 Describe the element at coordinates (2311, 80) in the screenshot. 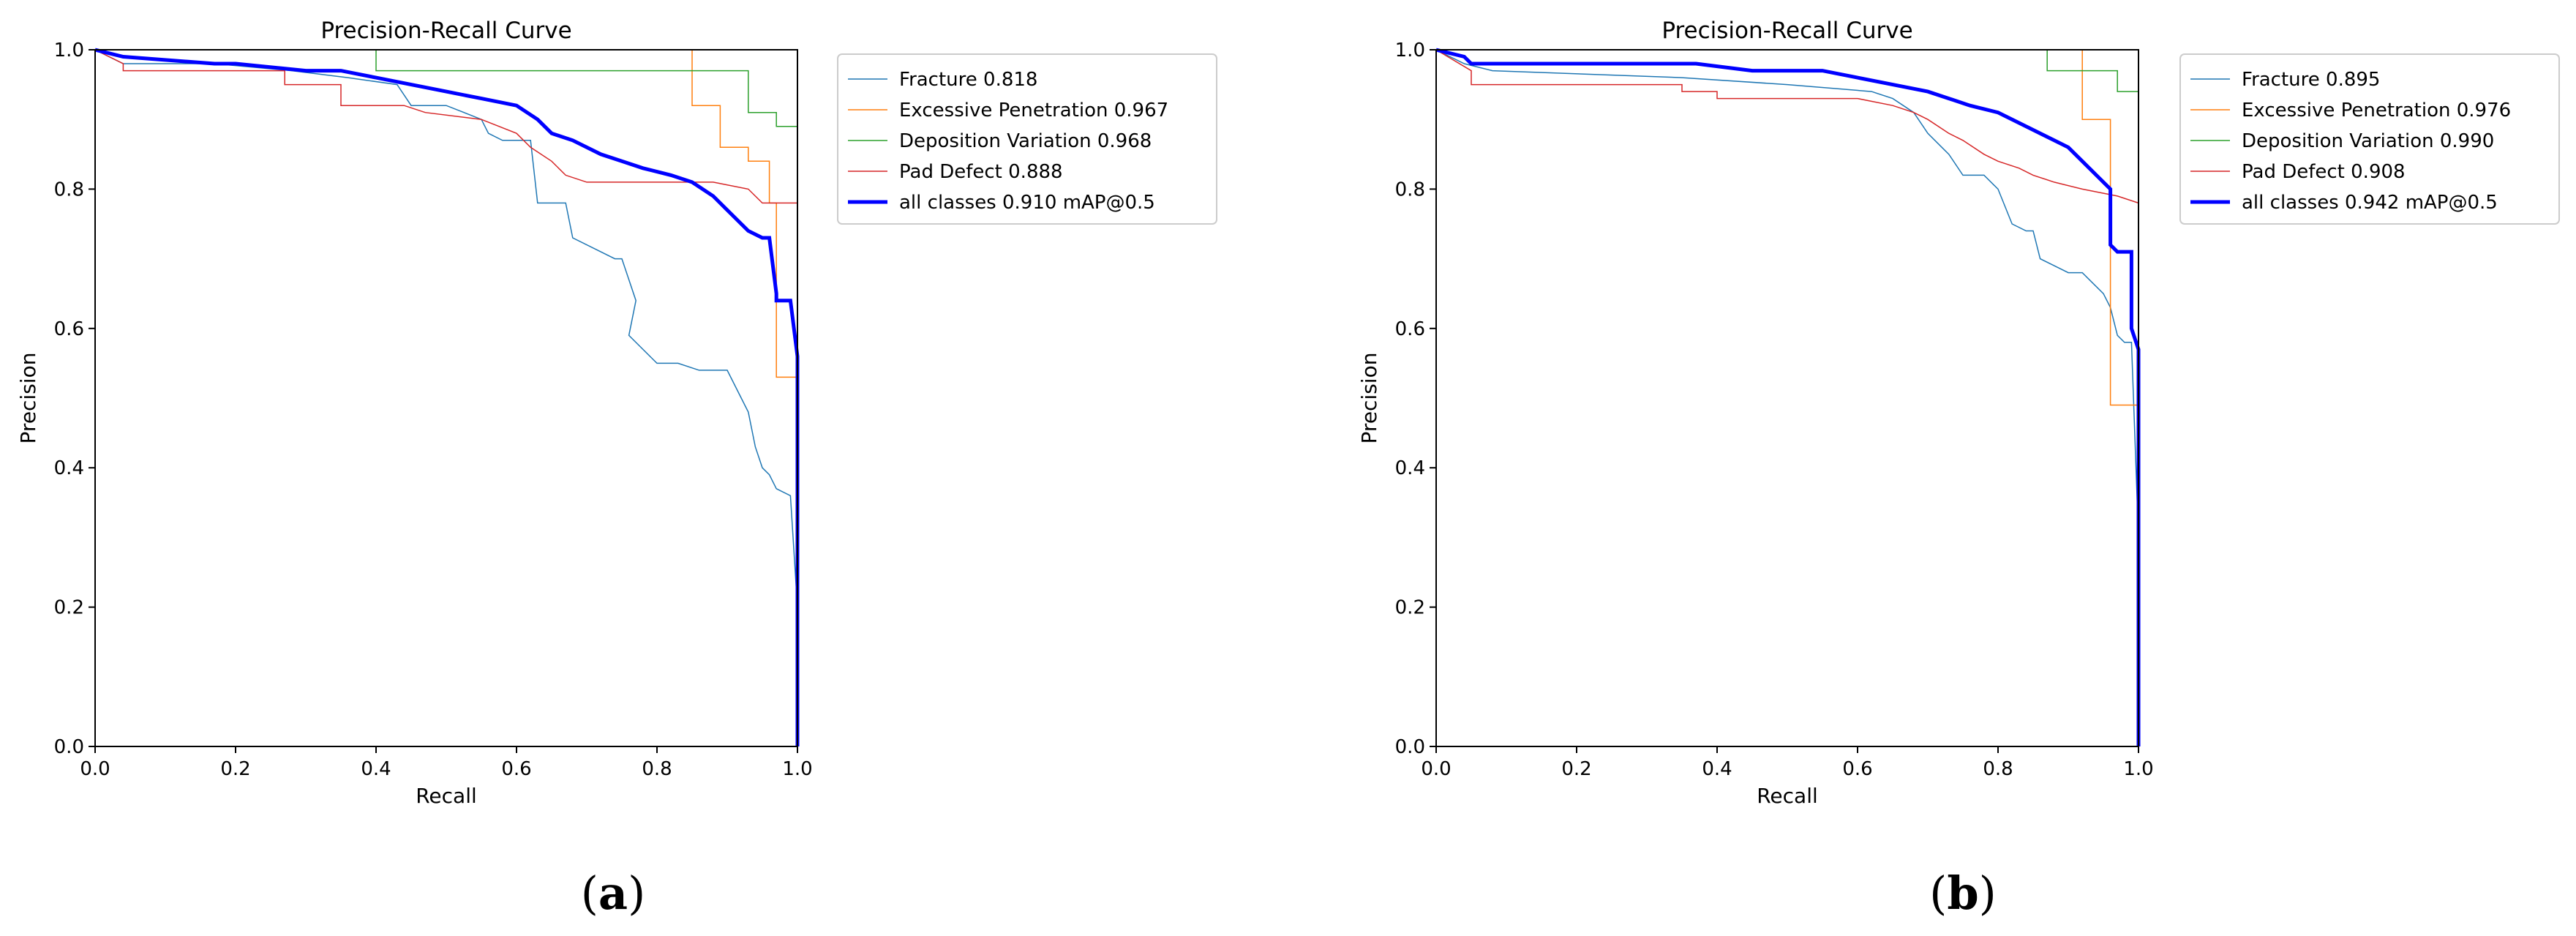

I see `legend-label: Fracture 0.895` at that location.